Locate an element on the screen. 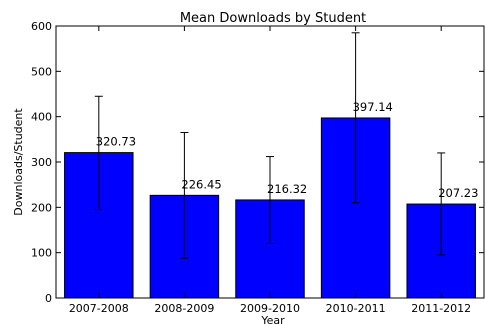 This screenshot has height=324, width=486. x-tick-label-2011-2012: 2011-2012 is located at coordinates (441, 308).